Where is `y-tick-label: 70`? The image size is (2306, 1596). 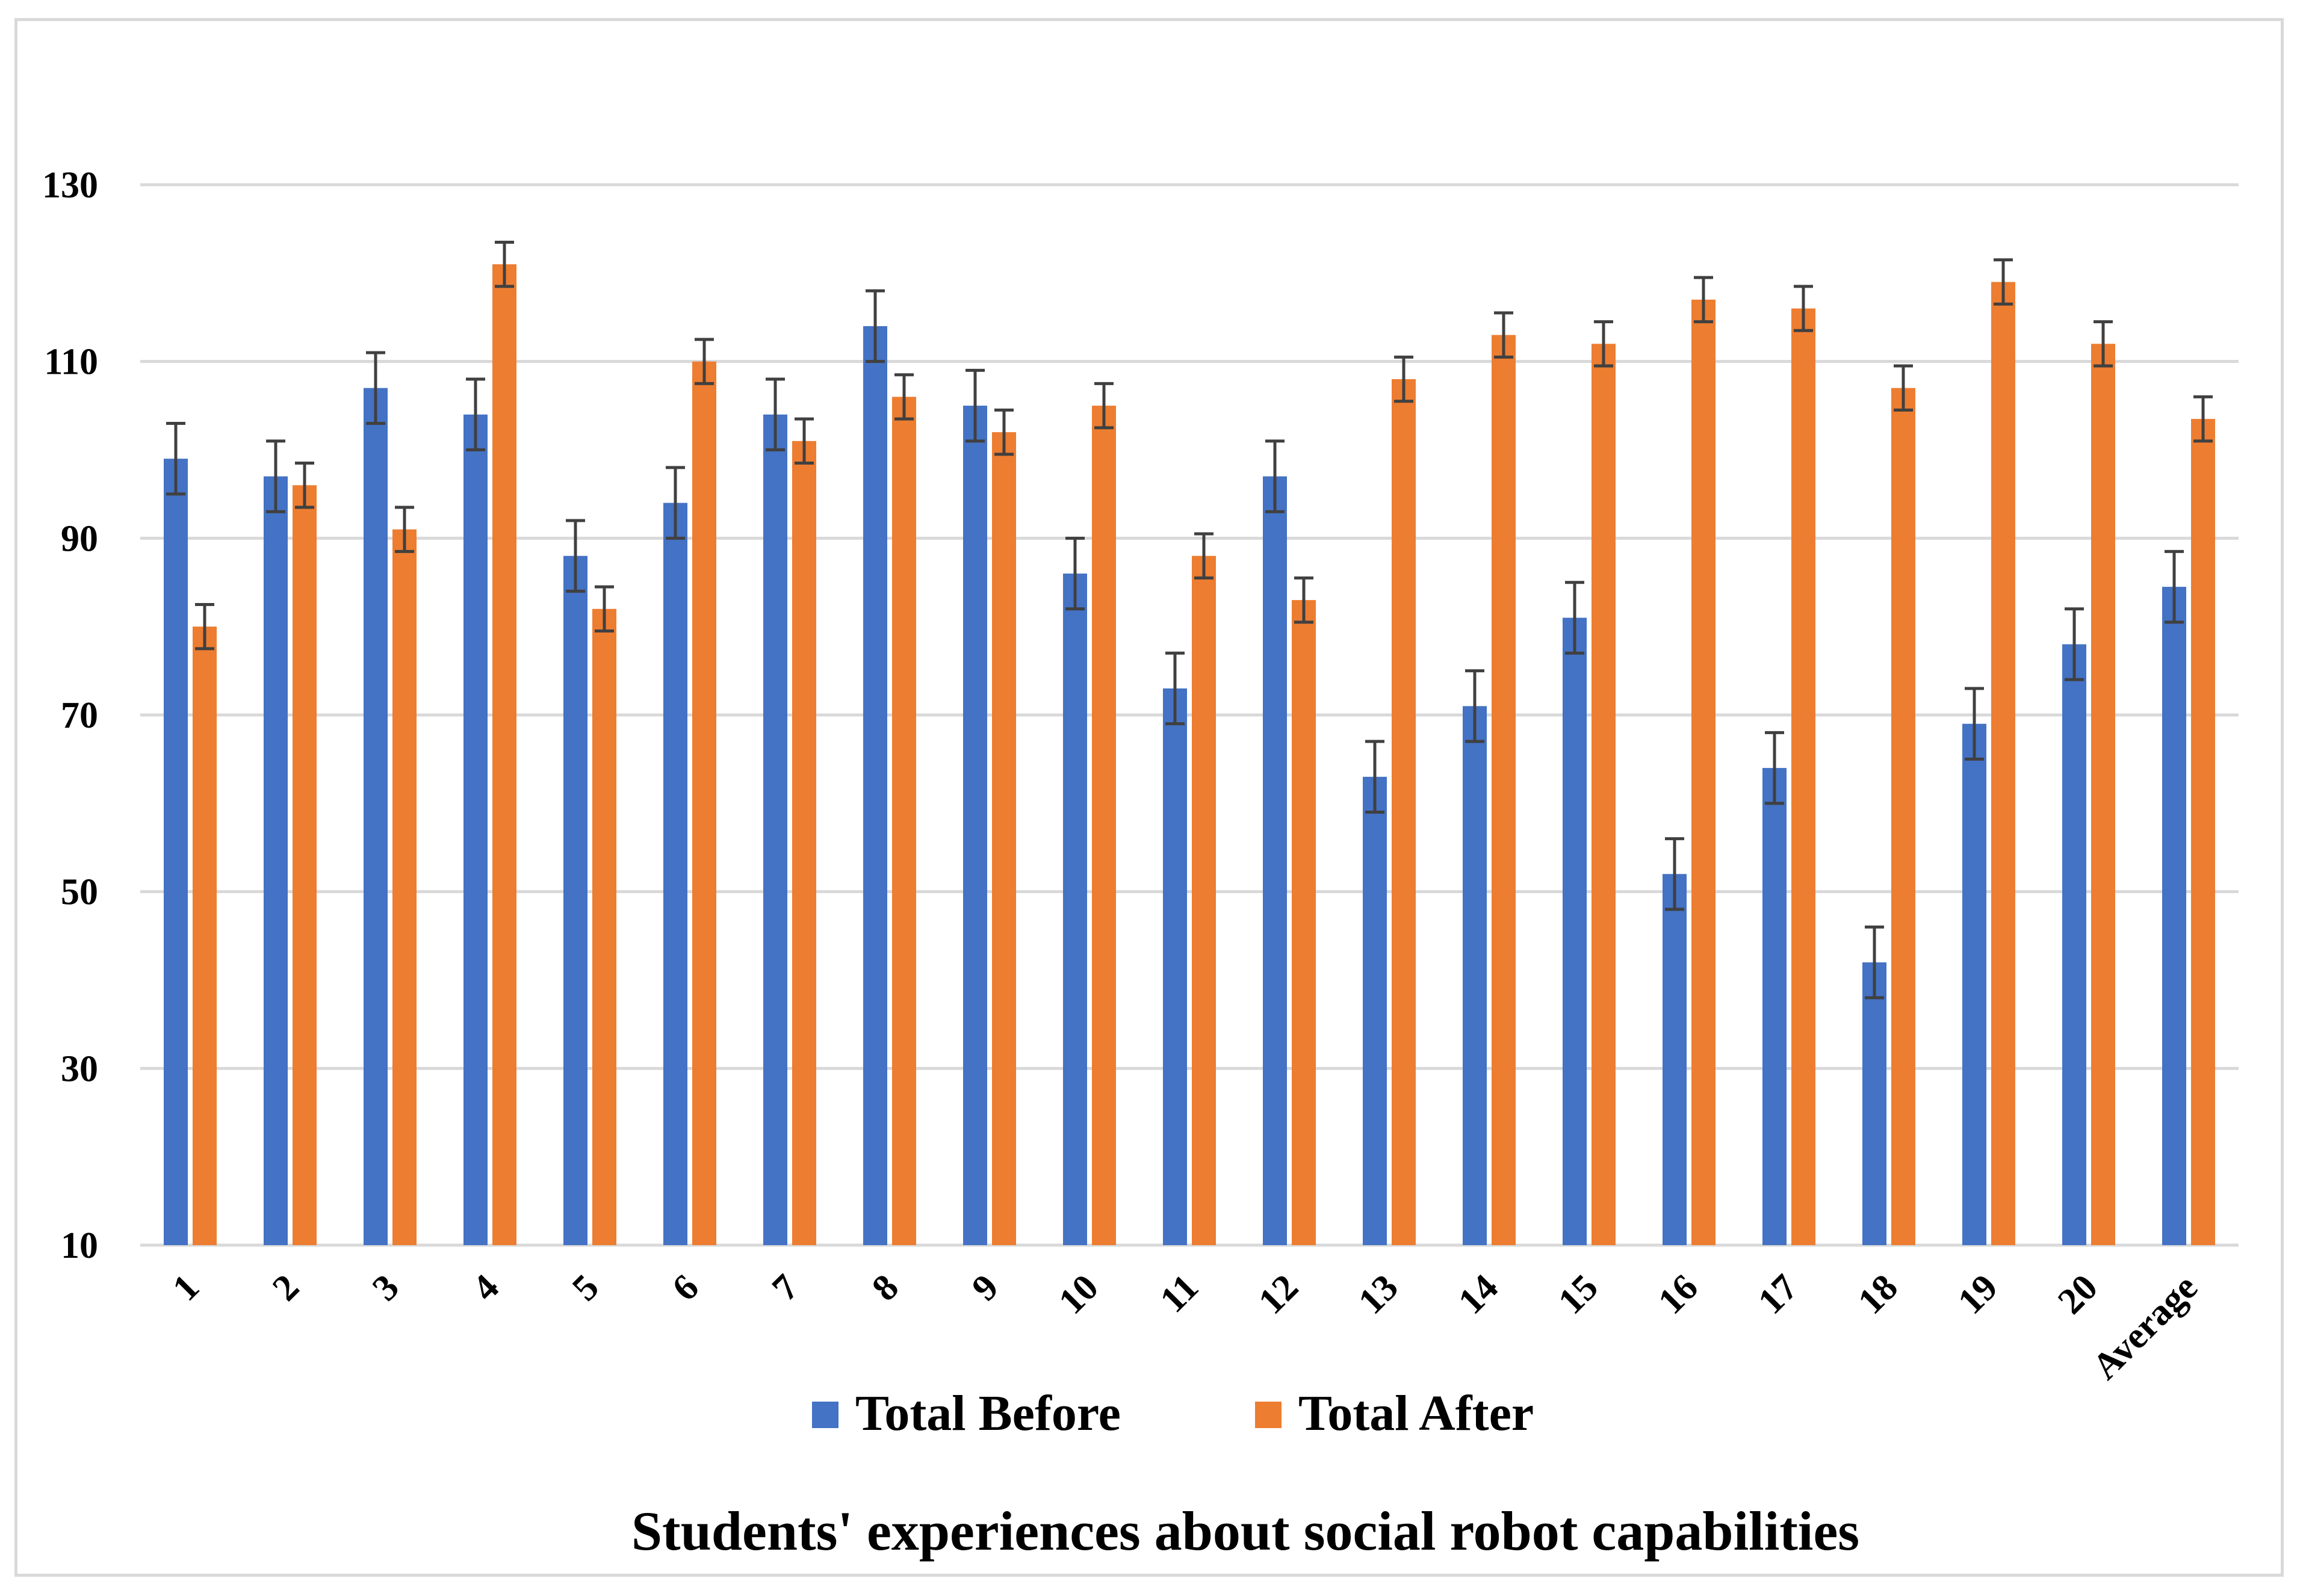
y-tick-label: 70 is located at coordinates (79, 715).